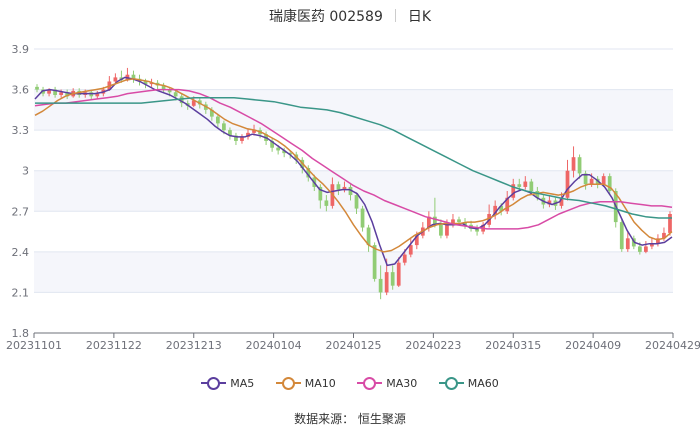 This screenshot has height=427, width=700. Describe the element at coordinates (194, 345) in the screenshot. I see `x-tick-label: 20231213` at that location.